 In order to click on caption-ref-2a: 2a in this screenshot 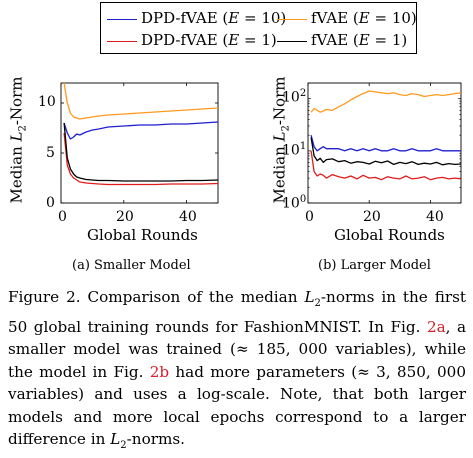, I will do `click(436, 326)`.